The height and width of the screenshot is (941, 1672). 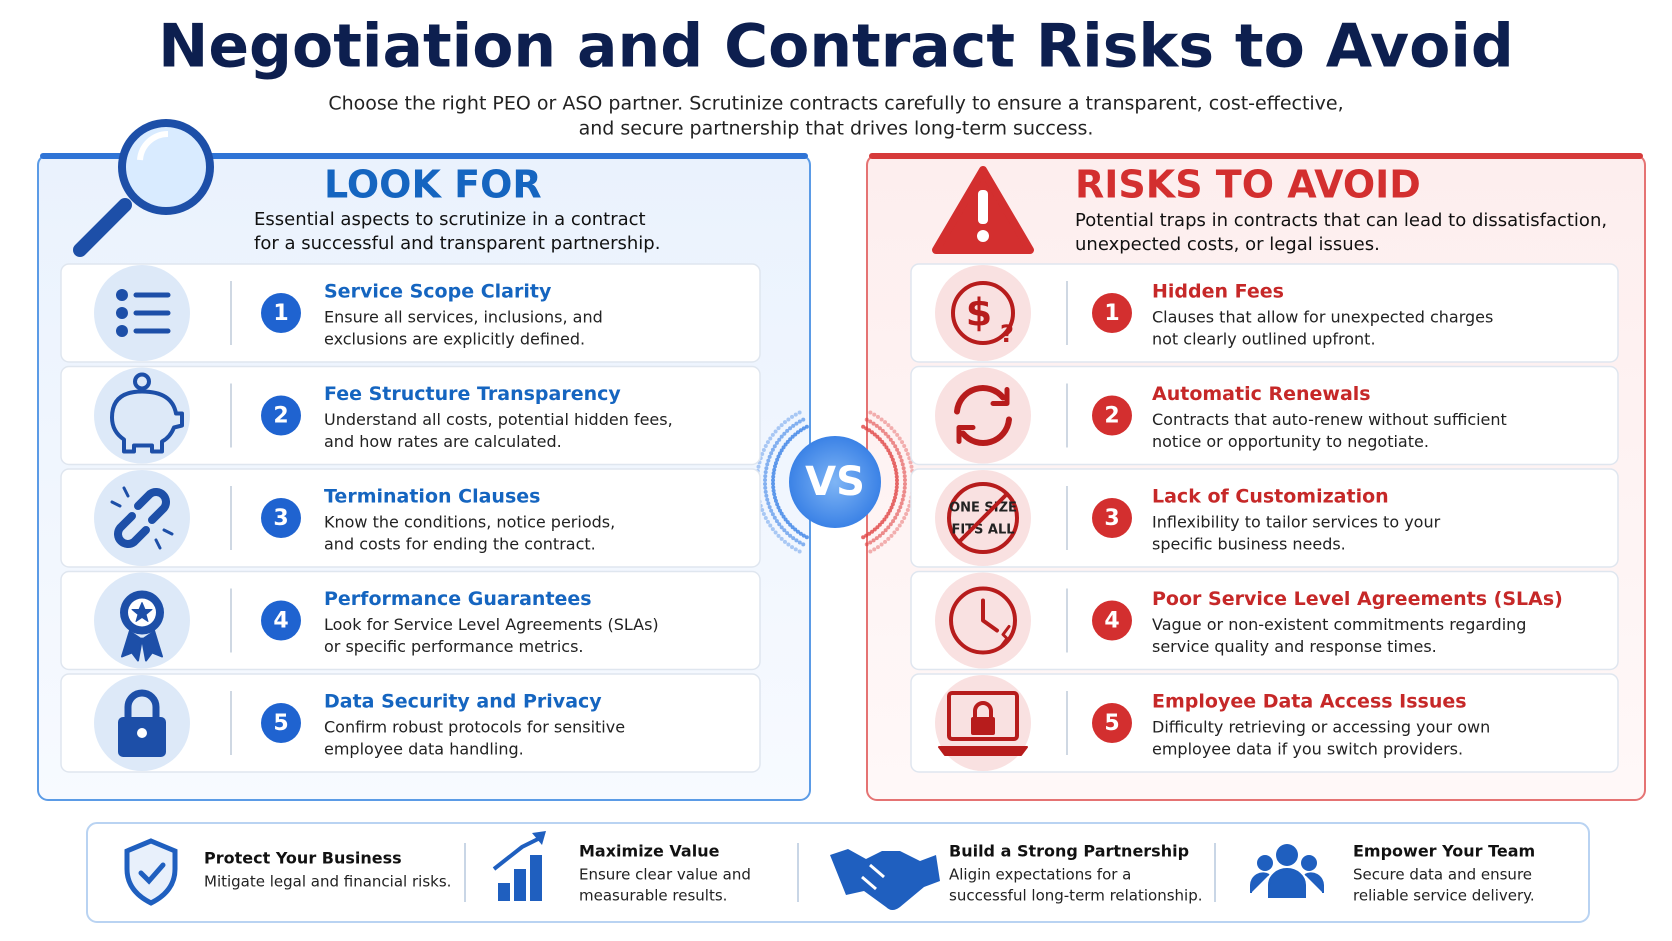 What do you see at coordinates (443, 441) in the screenshot?
I see `item-description: and how rates are calculated.` at bounding box center [443, 441].